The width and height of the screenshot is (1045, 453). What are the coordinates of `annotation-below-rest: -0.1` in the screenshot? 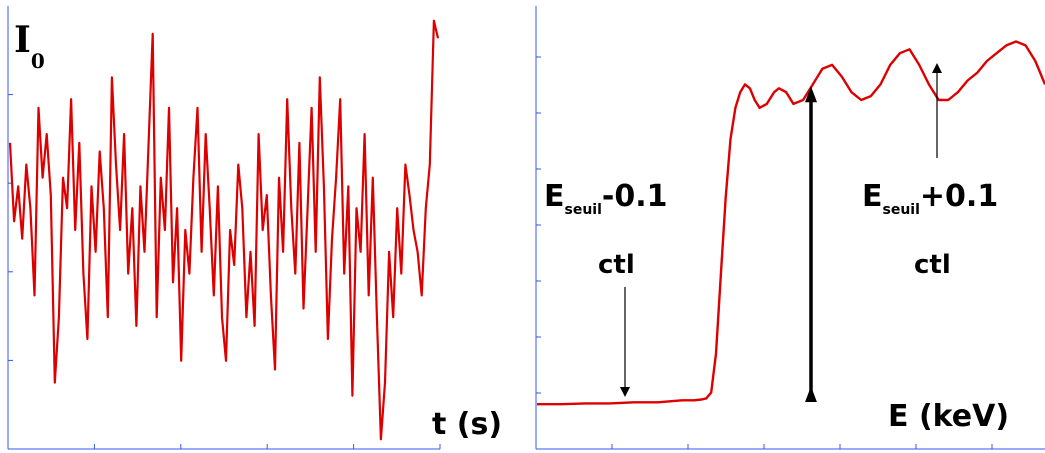 It's located at (634, 196).